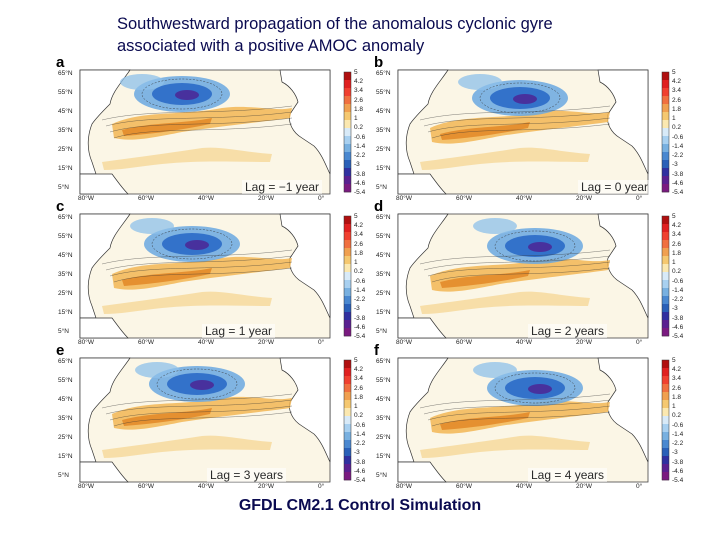  I want to click on lag-label: Lag = −1 year, so click(282, 187).